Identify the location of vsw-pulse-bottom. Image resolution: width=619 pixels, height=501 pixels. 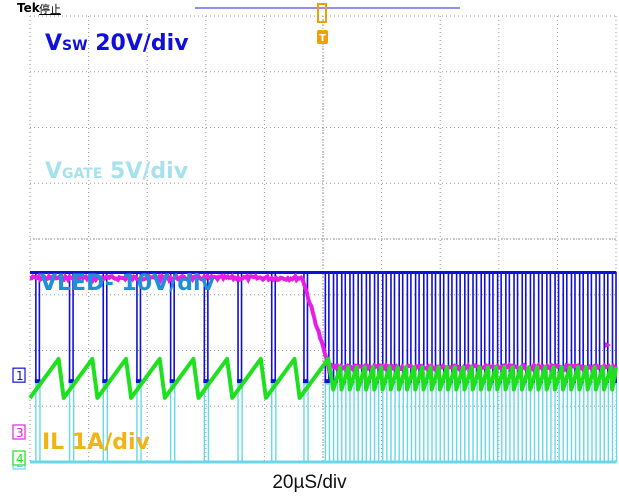
(273, 381).